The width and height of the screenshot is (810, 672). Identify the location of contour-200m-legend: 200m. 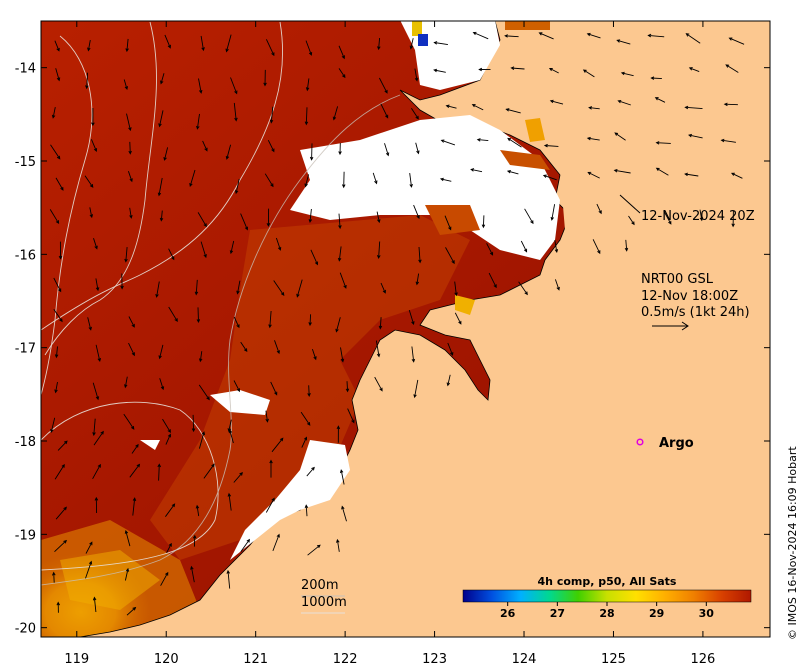
(319, 585).